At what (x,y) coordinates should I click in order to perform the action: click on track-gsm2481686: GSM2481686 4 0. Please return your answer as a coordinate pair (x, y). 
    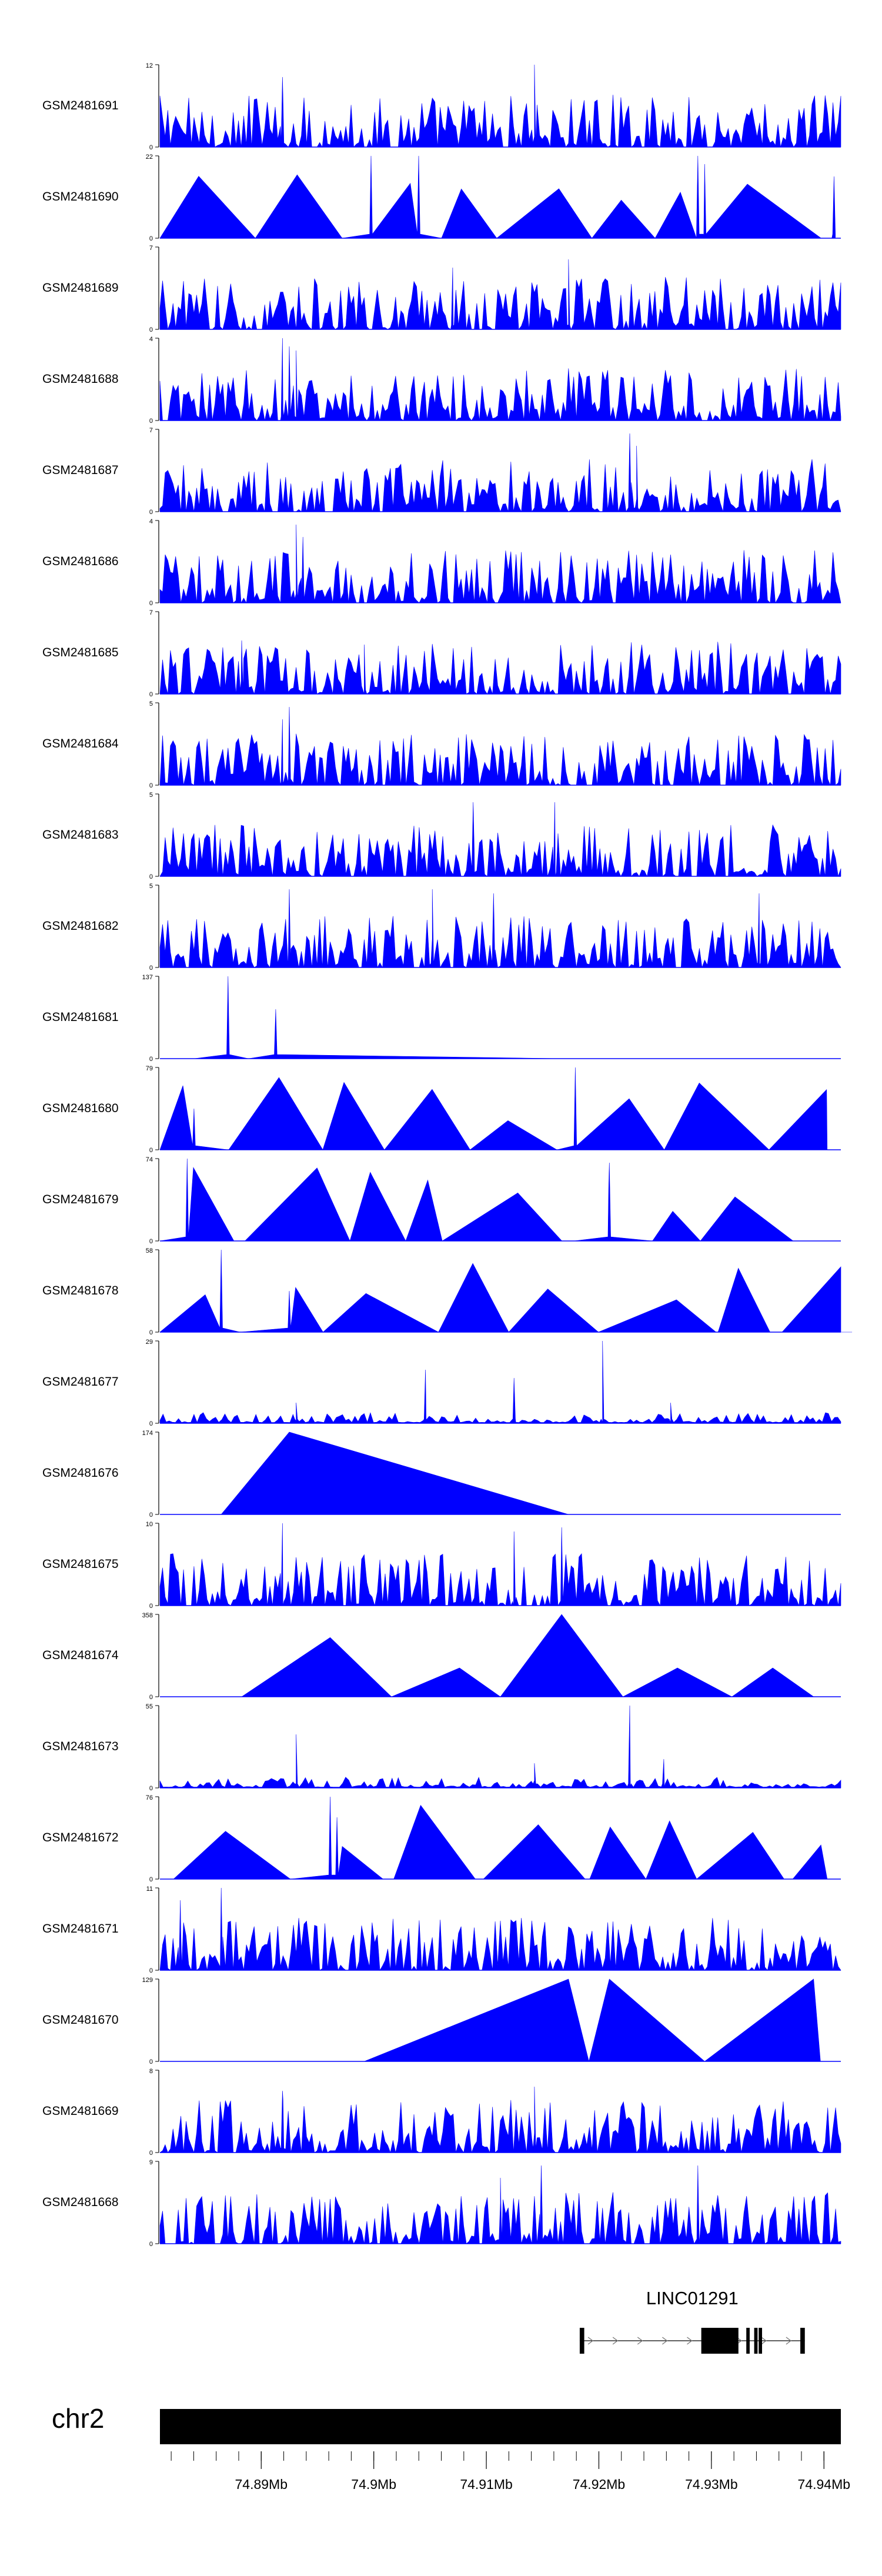
    Looking at the image, I should click on (441, 562).